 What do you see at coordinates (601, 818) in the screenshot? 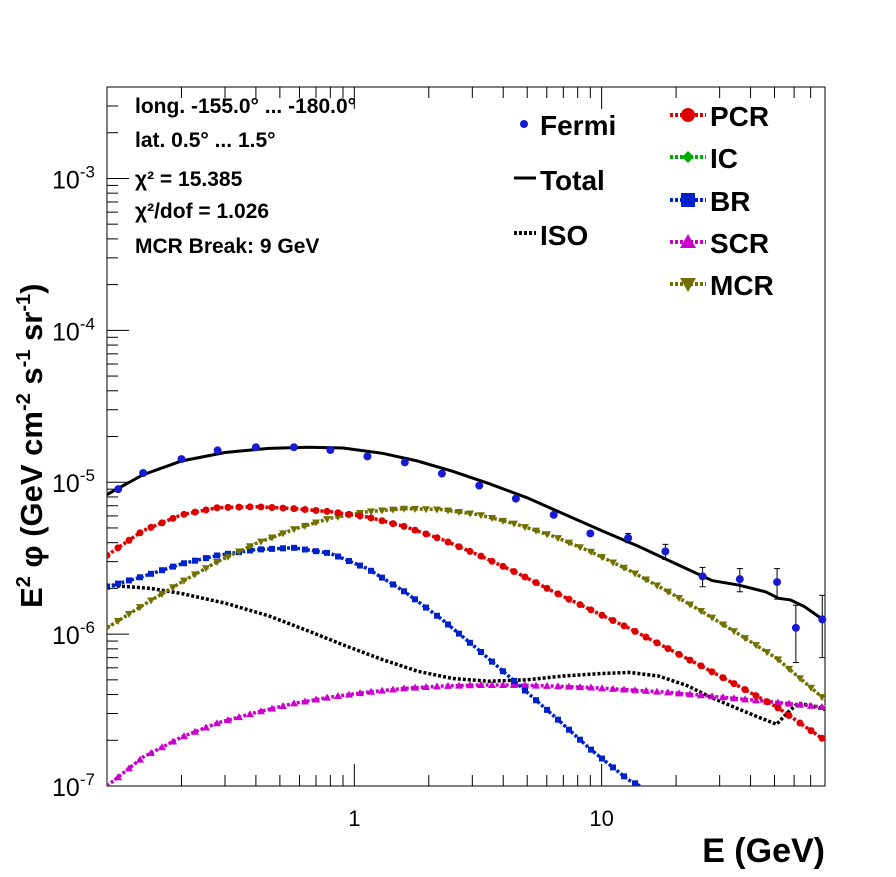
I see `x-tick-label: 10` at bounding box center [601, 818].